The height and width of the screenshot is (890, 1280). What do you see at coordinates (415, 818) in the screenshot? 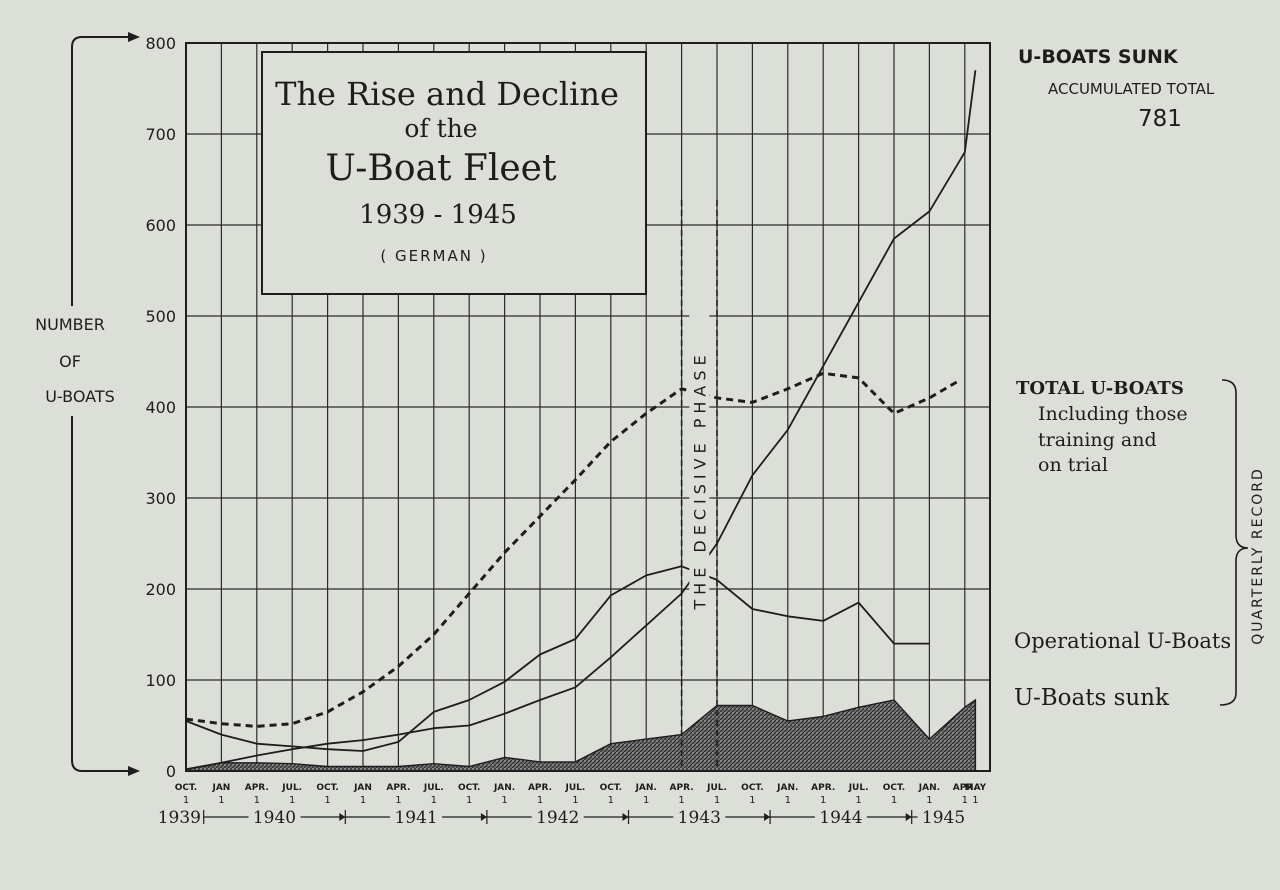
I see `year-label: 1941` at bounding box center [415, 818].